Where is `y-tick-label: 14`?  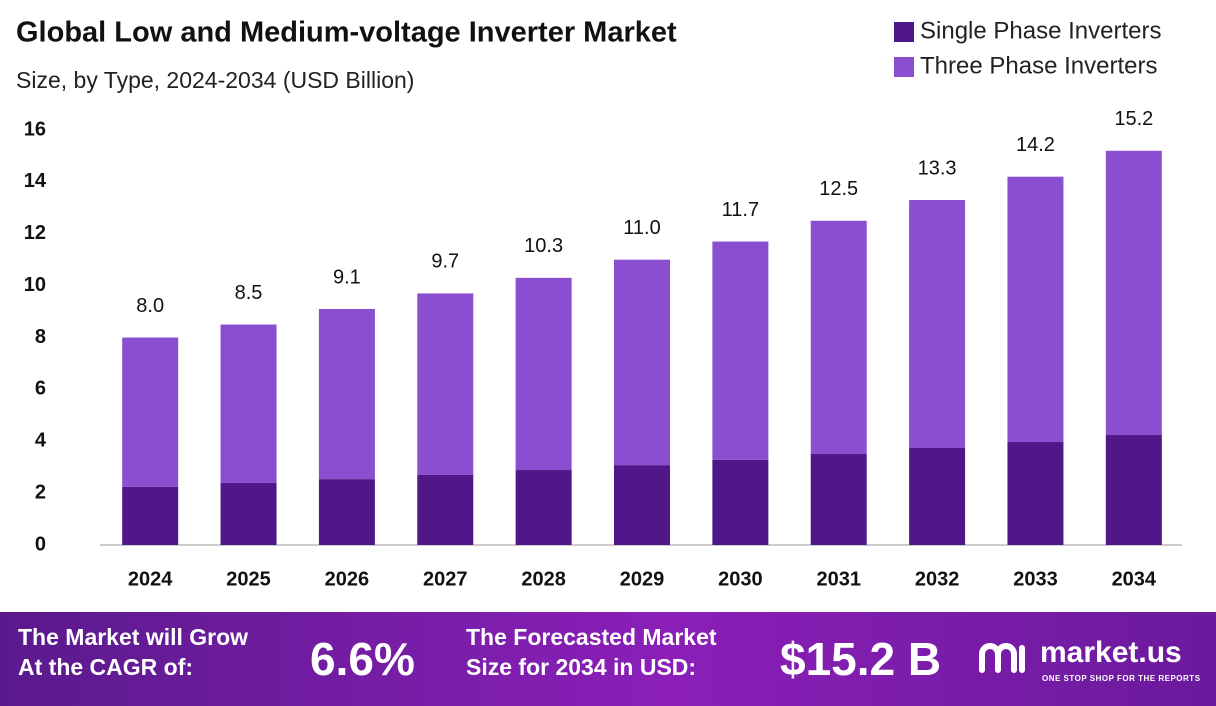
y-tick-label: 14 is located at coordinates (35, 181).